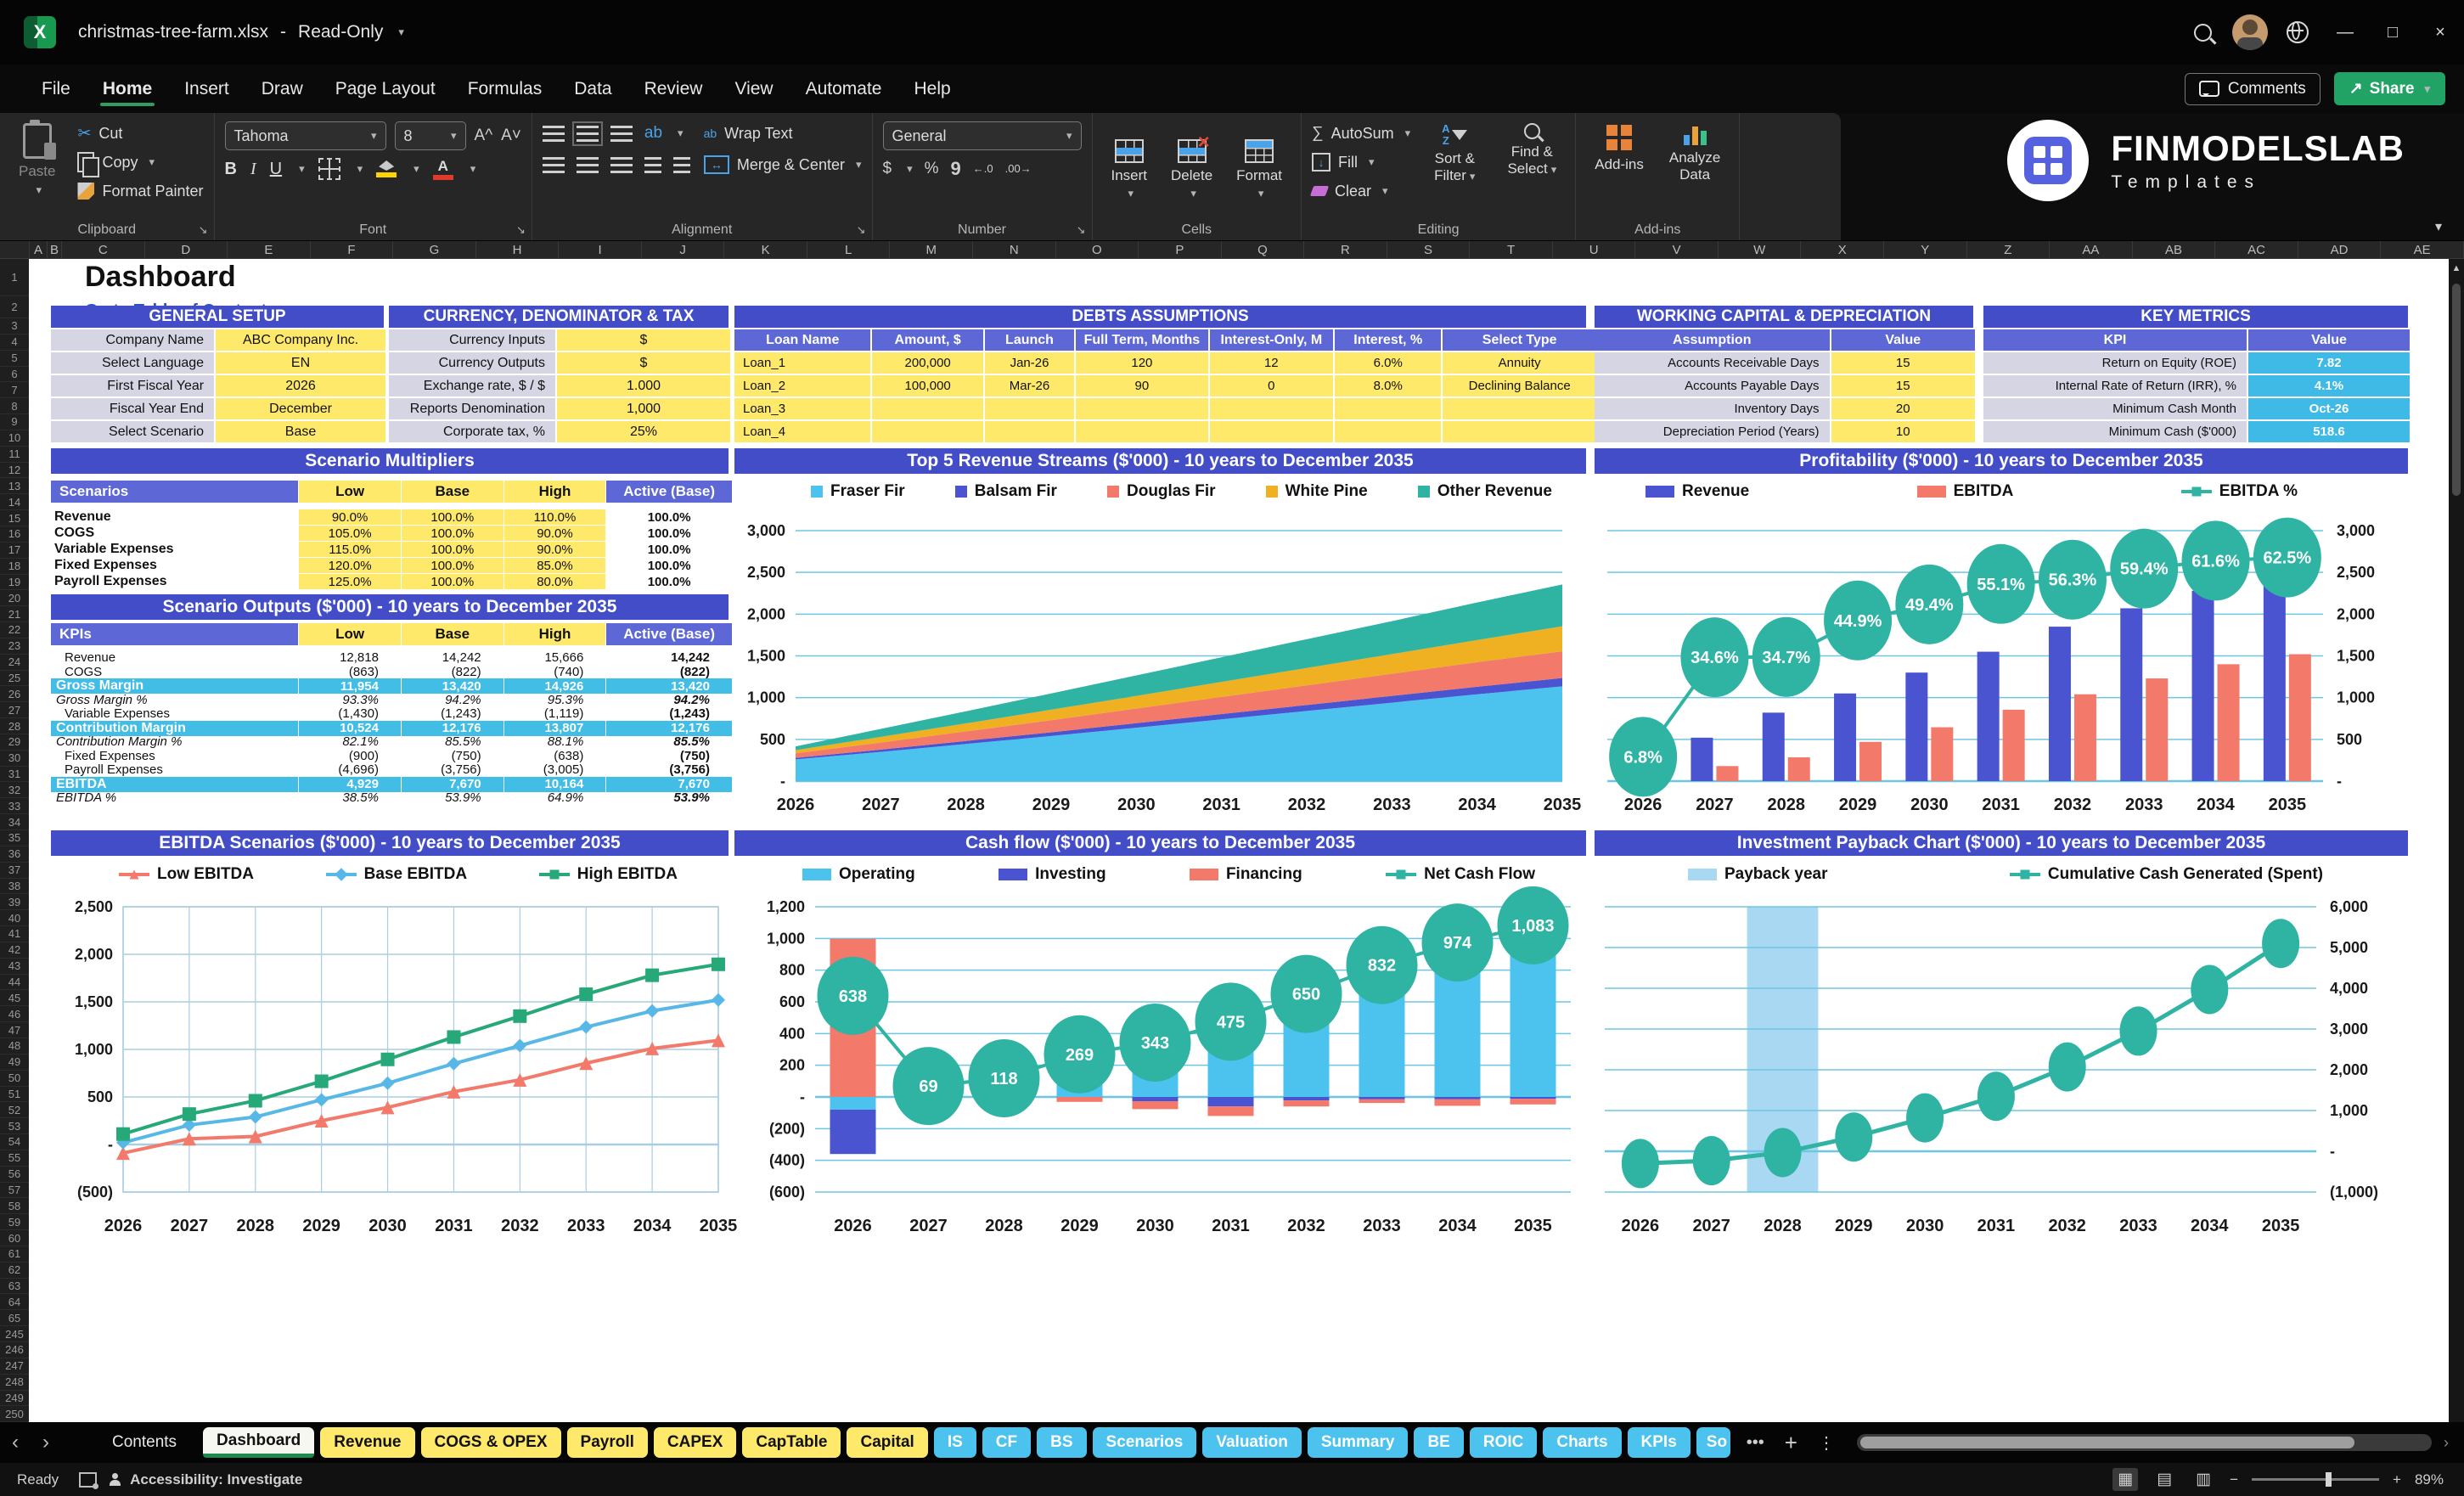  I want to click on sheet-tab-summary: Summary, so click(1358, 1442).